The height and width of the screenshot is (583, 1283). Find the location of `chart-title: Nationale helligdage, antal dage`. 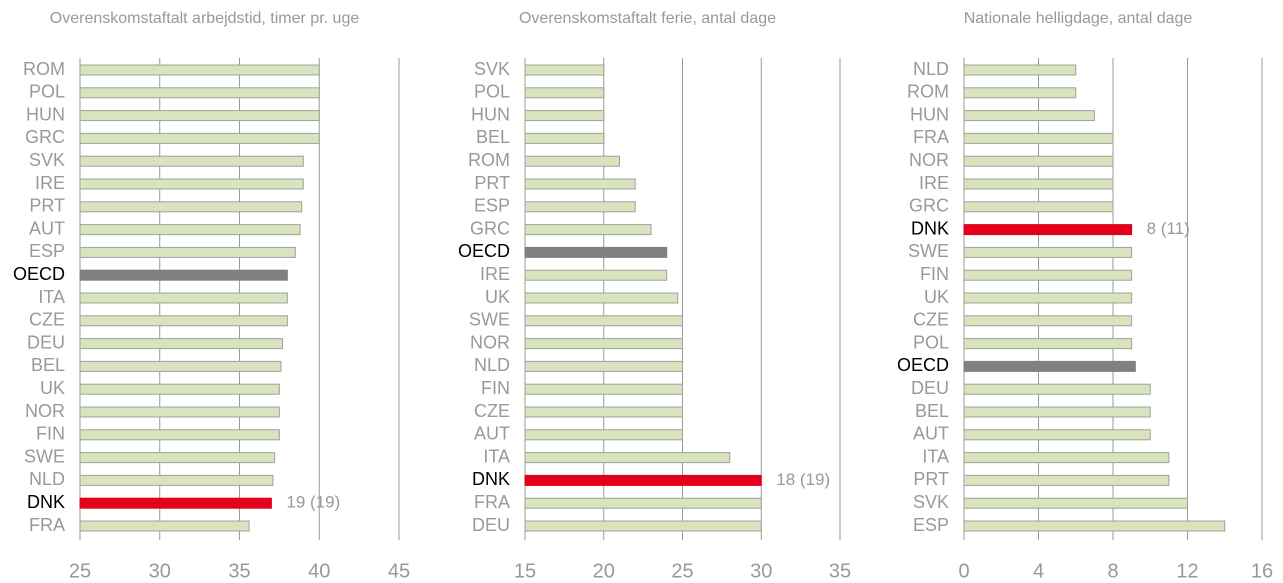

chart-title: Nationale helligdage, antal dage is located at coordinates (1078, 18).